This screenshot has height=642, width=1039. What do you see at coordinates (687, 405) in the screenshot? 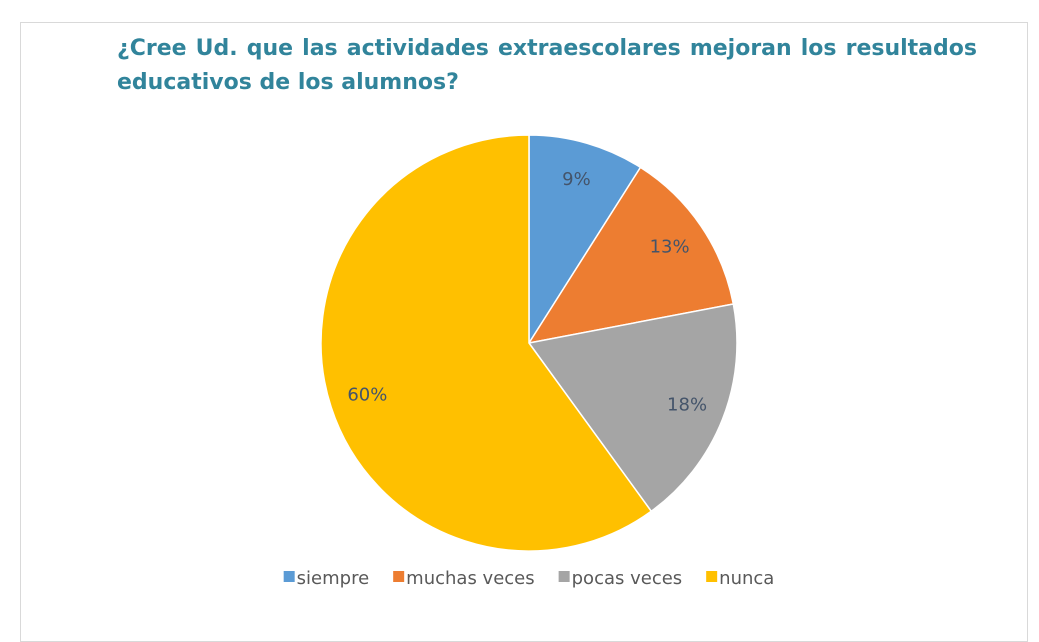
I see `data-label: 18%` at bounding box center [687, 405].